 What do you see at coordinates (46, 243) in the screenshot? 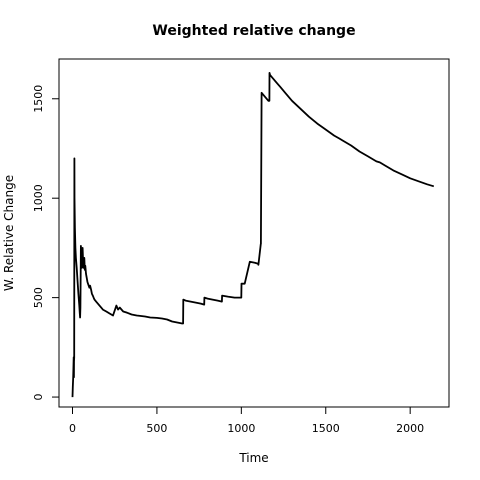
I see `y-axis: 0 500 1000 1500` at bounding box center [46, 243].